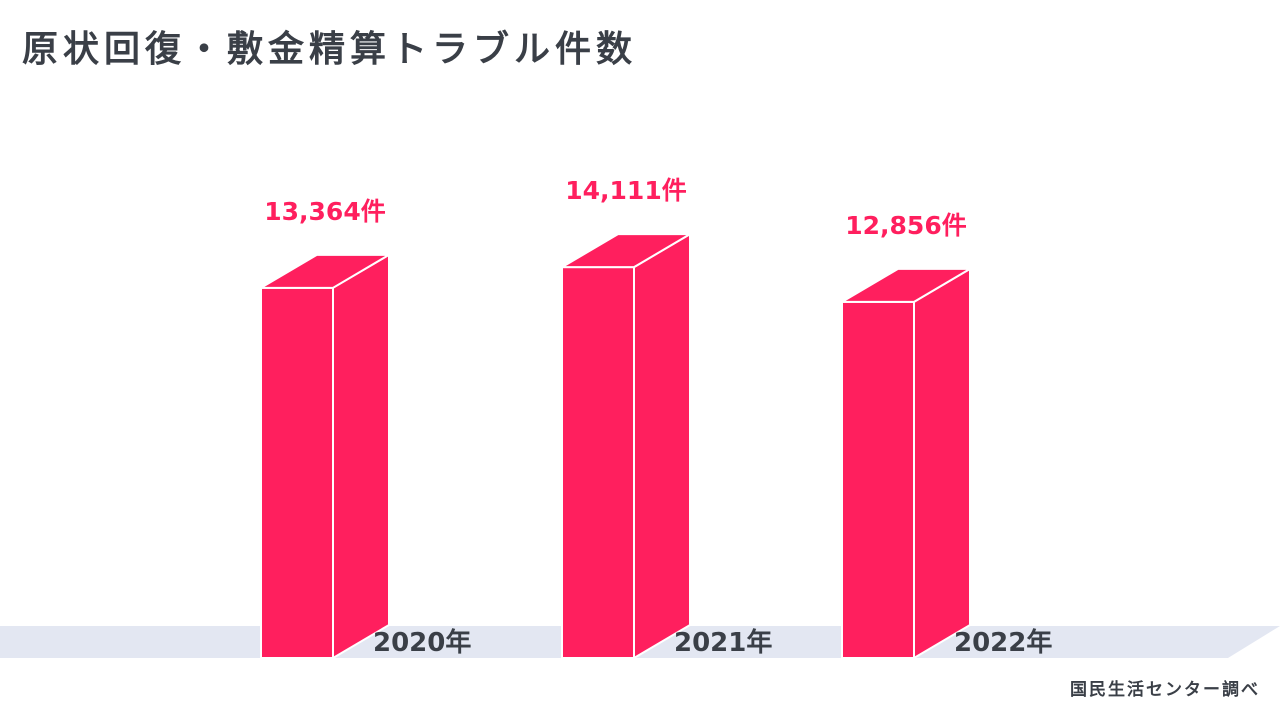 Image resolution: width=1280 pixels, height=720 pixels. I want to click on bar-value-label: 12,856件, so click(905, 225).